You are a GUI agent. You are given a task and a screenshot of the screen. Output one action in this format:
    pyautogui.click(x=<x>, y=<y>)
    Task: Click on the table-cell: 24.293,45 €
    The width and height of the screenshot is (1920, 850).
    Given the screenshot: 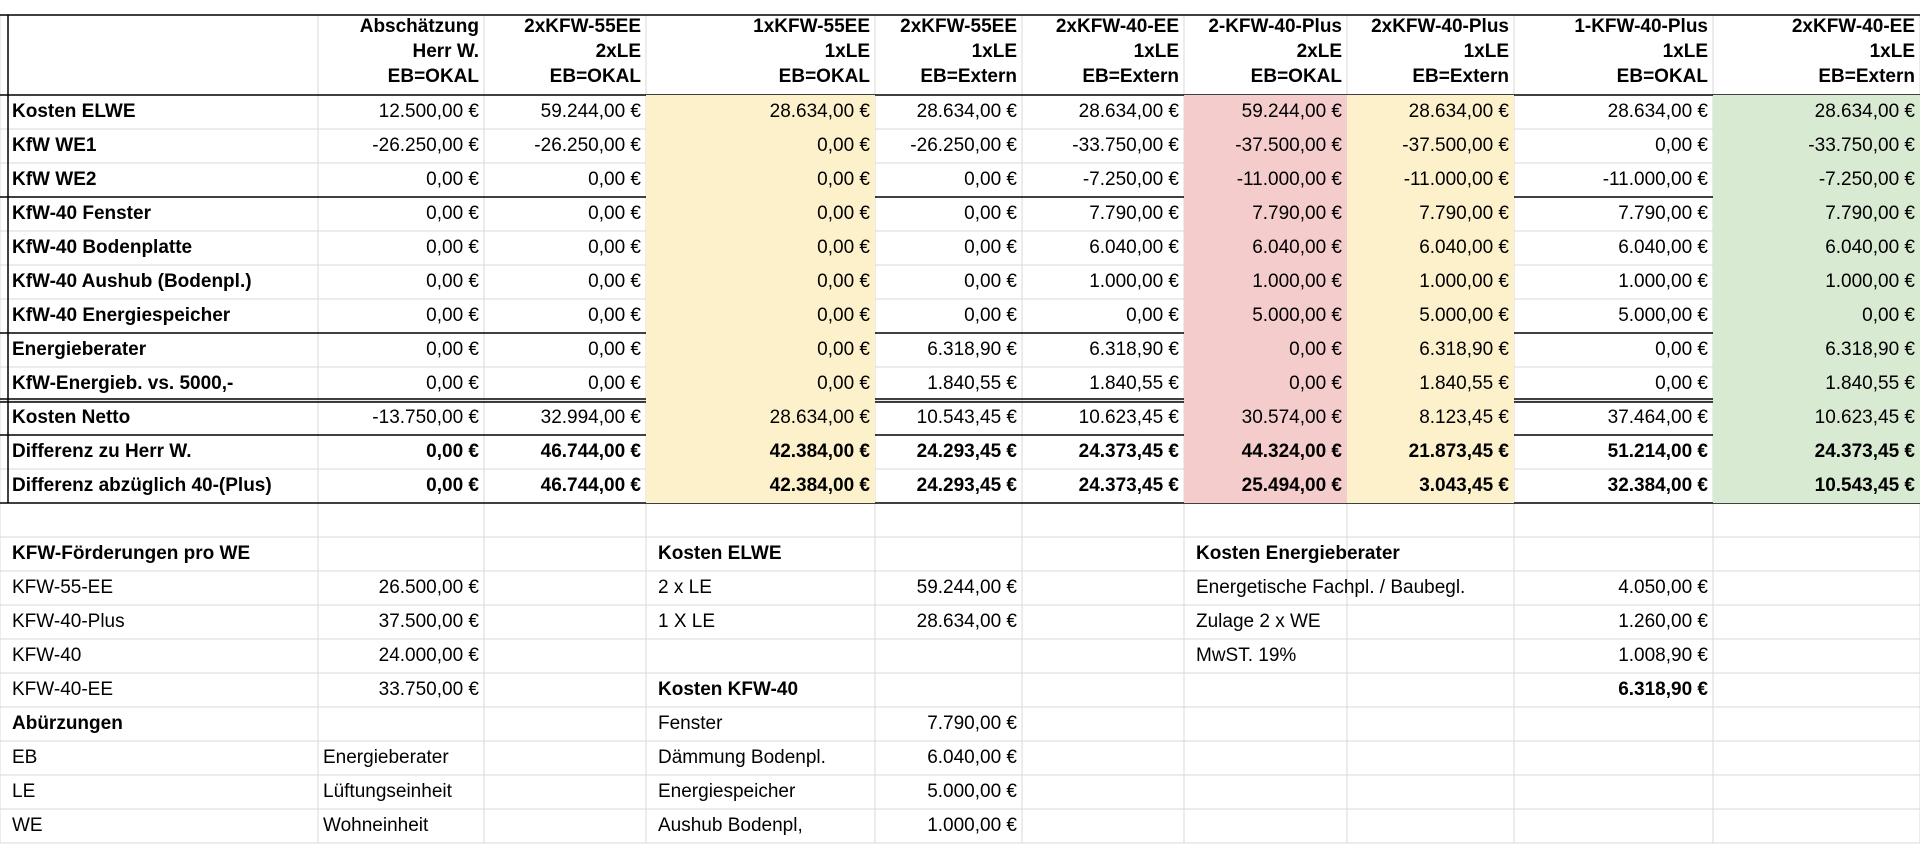 What is the action you would take?
    pyautogui.click(x=966, y=485)
    